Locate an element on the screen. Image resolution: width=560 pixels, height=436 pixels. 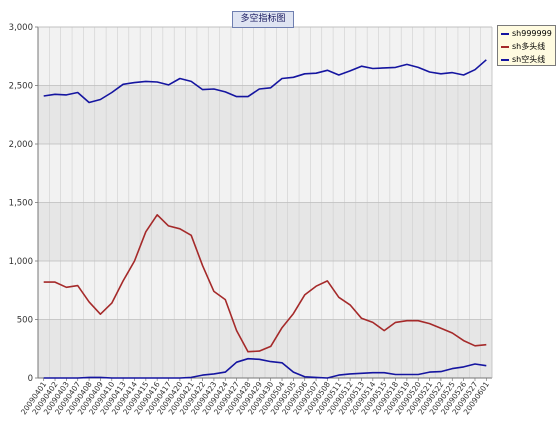
y-tick-label: 2,000 is located at coordinates (21, 145).